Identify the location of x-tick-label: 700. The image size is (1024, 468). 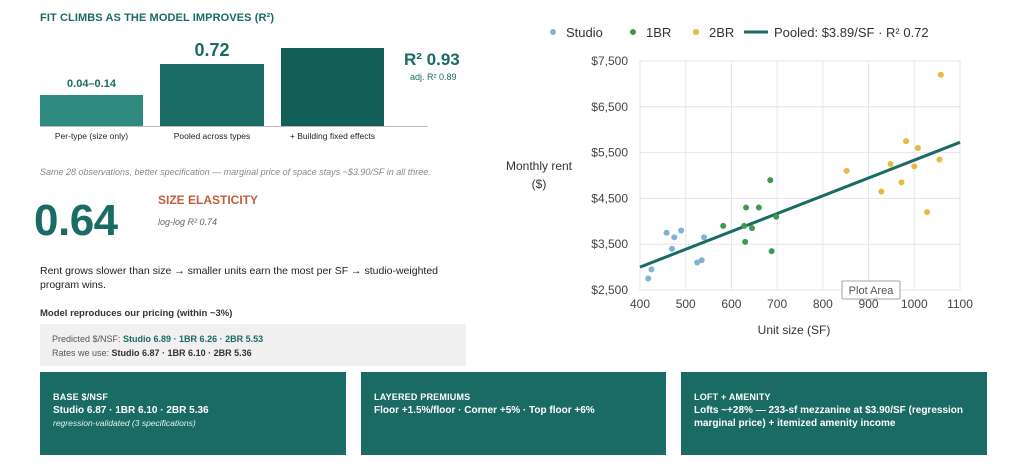
(777, 304).